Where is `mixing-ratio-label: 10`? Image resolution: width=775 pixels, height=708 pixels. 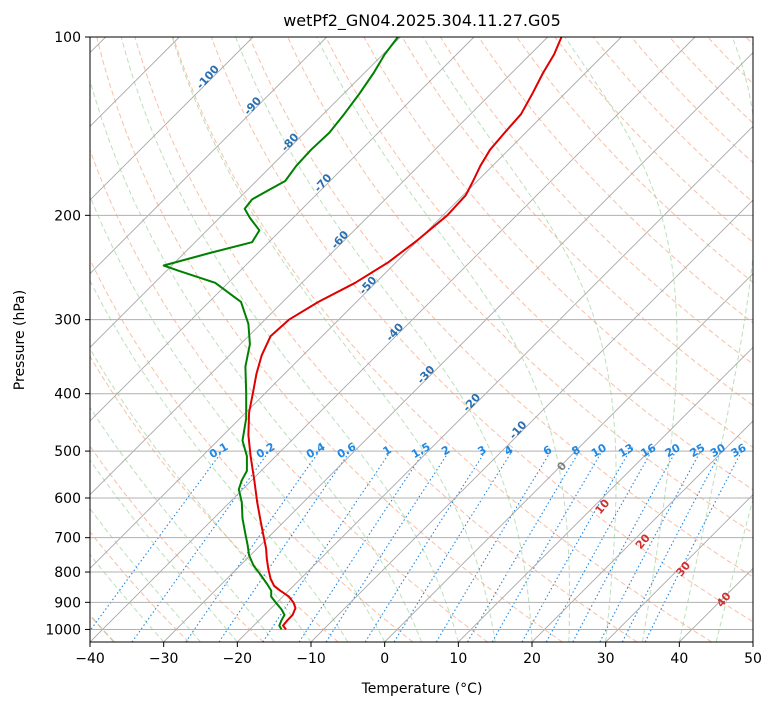
mixing-ratio-label: 10 is located at coordinates (599, 450).